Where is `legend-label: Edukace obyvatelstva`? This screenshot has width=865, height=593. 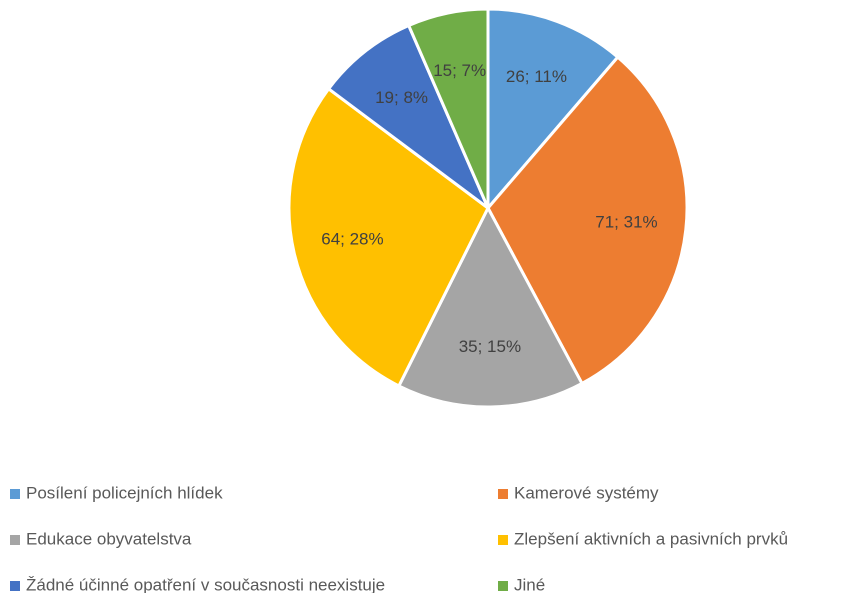
legend-label: Edukace obyvatelstva is located at coordinates (109, 538).